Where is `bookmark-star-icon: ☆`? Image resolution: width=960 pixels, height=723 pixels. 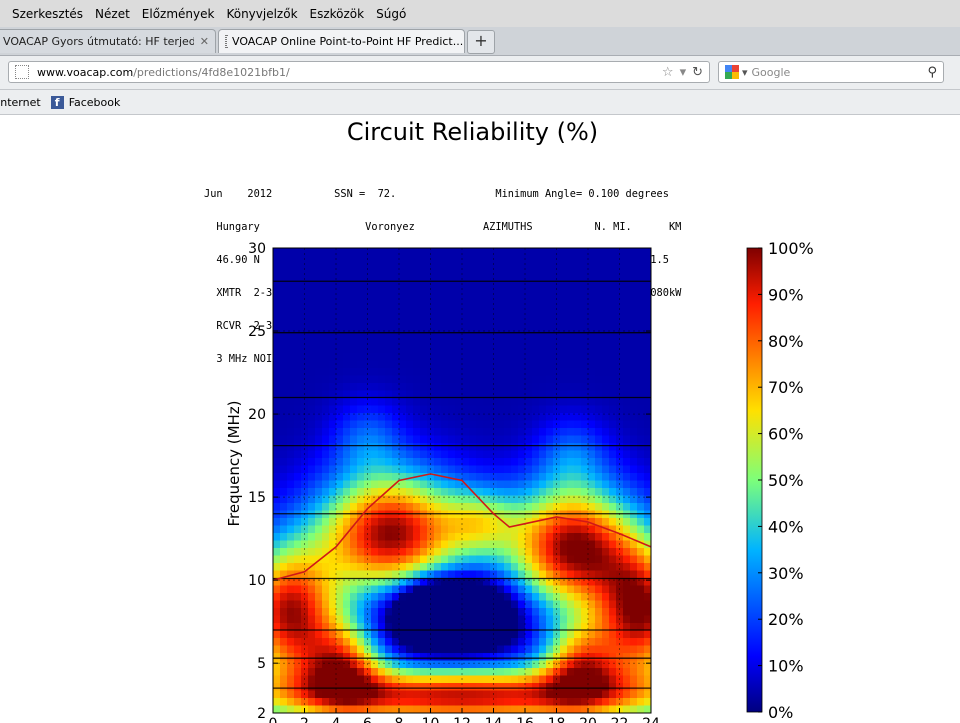 bookmark-star-icon: ☆ is located at coordinates (667, 72).